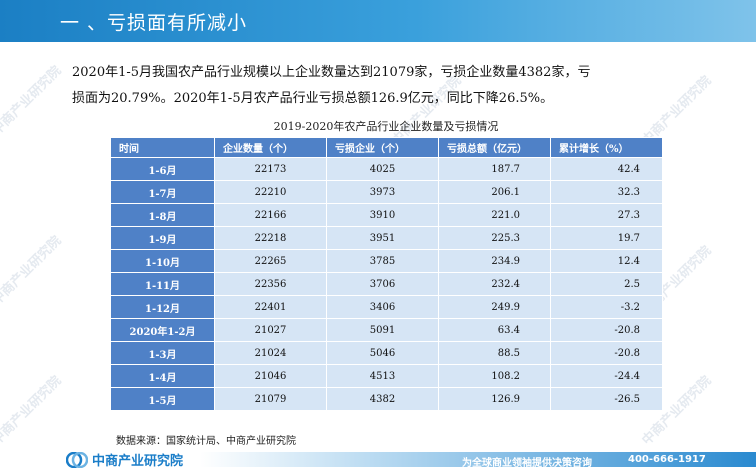  Describe the element at coordinates (162, 147) in the screenshot. I see `column-header: 时间` at that location.